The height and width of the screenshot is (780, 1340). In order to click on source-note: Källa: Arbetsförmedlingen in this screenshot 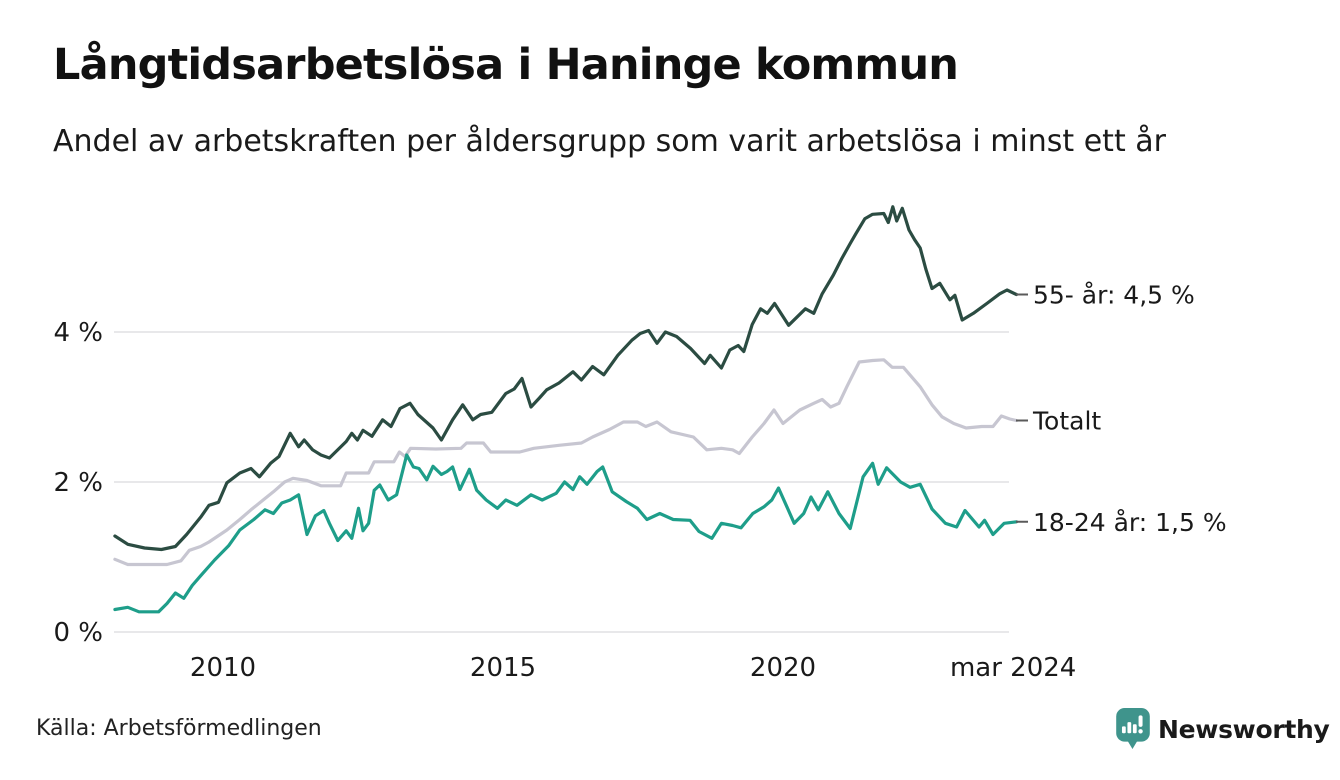, I will do `click(179, 728)`.